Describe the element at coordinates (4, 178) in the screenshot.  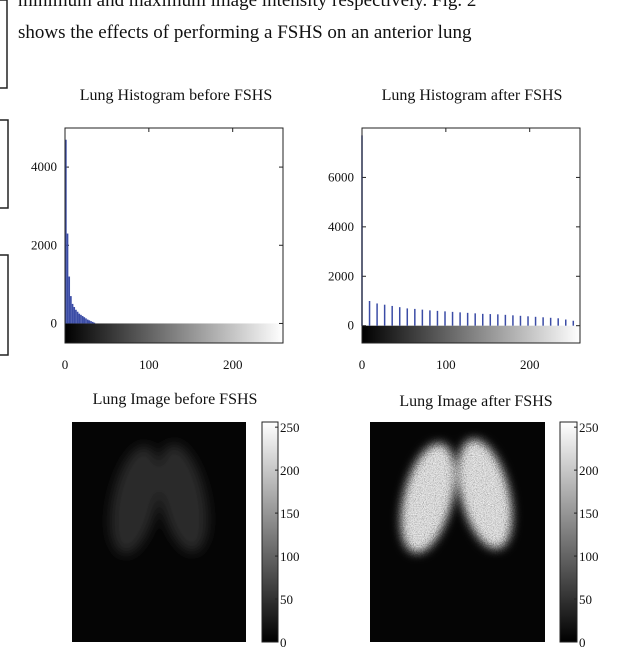
I see `cropped-frame` at that location.